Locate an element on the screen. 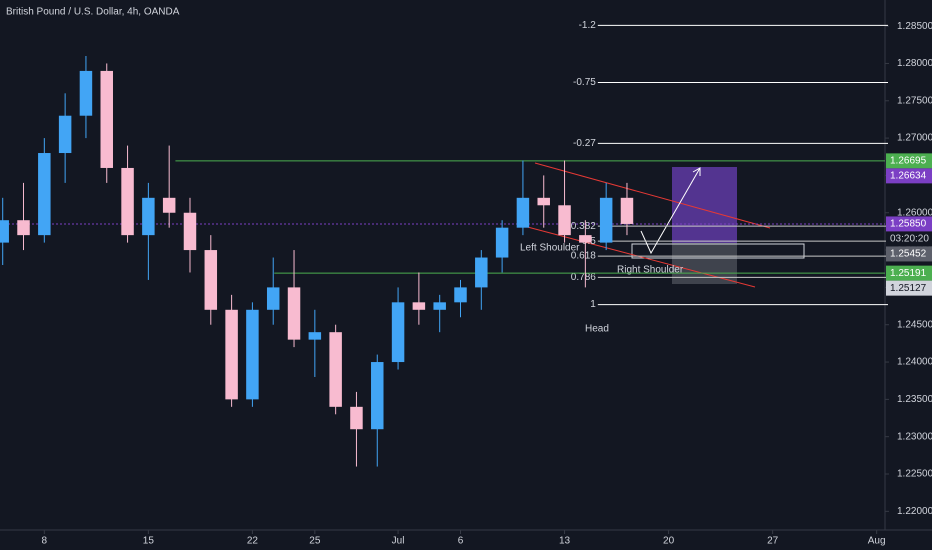 The height and width of the screenshot is (550, 932). countdown-box is located at coordinates (909, 239).